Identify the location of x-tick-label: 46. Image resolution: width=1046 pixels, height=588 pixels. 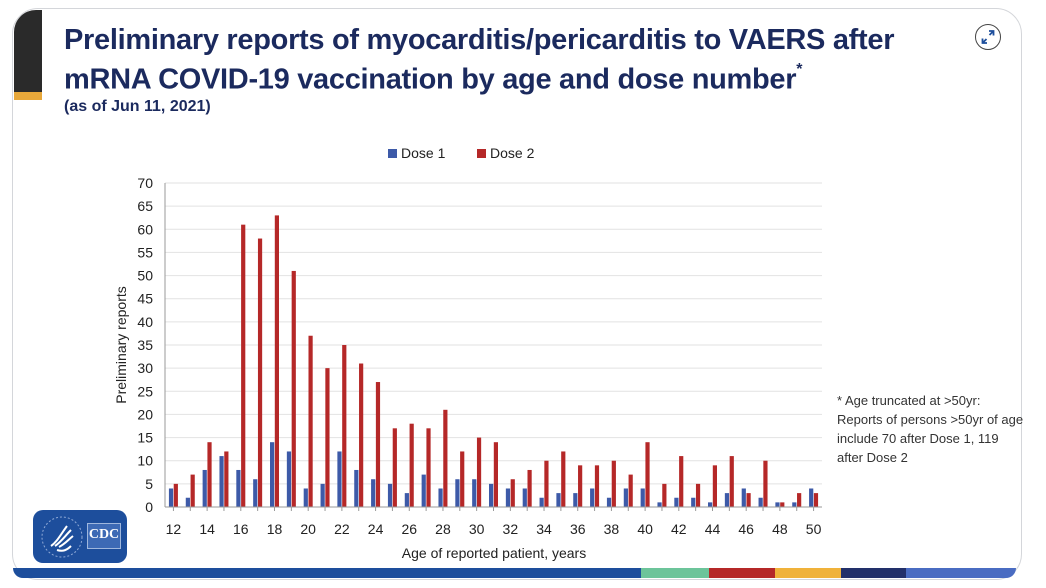
(746, 529).